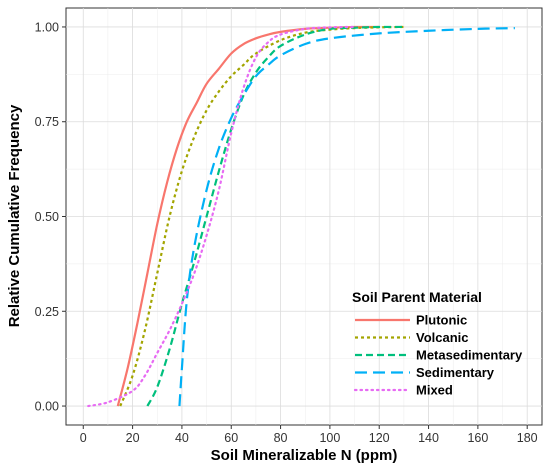 This screenshot has height=469, width=550. What do you see at coordinates (428, 438) in the screenshot?
I see `x-tick-label: 140` at bounding box center [428, 438].